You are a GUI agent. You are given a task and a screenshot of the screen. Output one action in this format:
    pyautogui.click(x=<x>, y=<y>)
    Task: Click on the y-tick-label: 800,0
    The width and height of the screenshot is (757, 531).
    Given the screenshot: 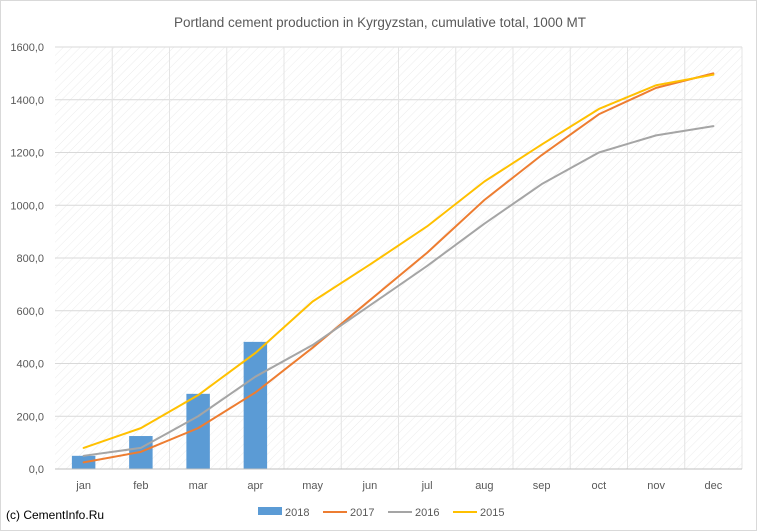 What is the action you would take?
    pyautogui.click(x=30, y=259)
    